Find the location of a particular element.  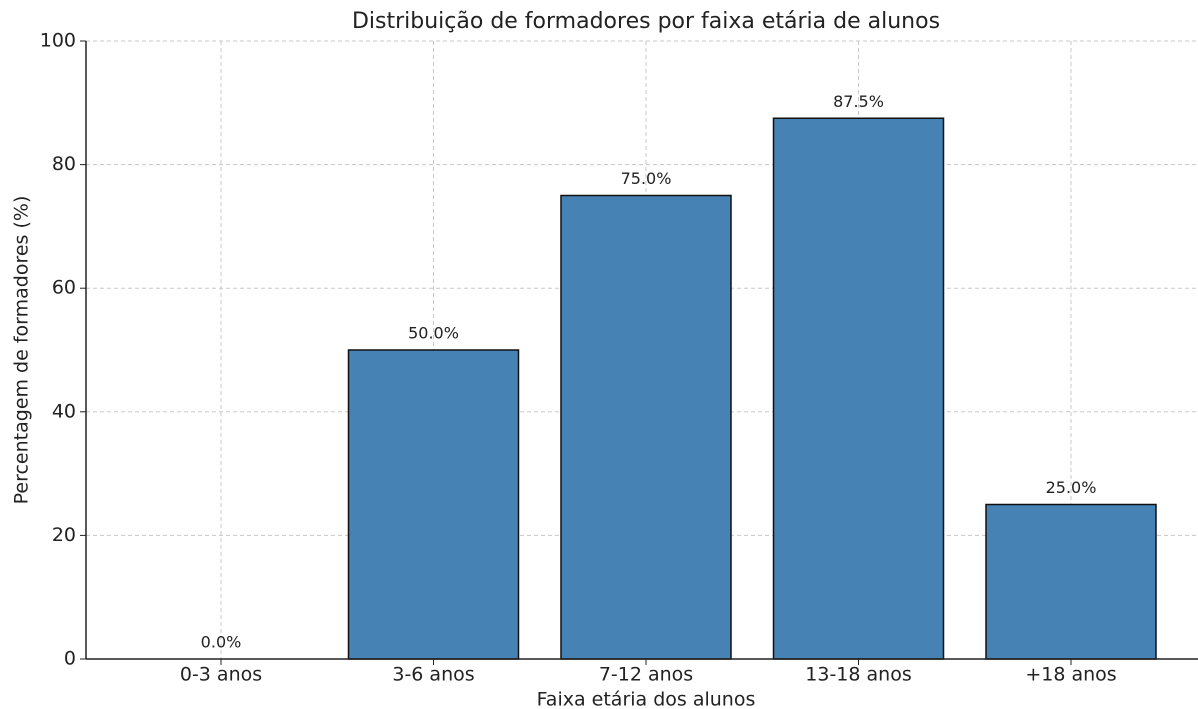

x-axis-label: Faixa etária dos alunos is located at coordinates (646, 699).